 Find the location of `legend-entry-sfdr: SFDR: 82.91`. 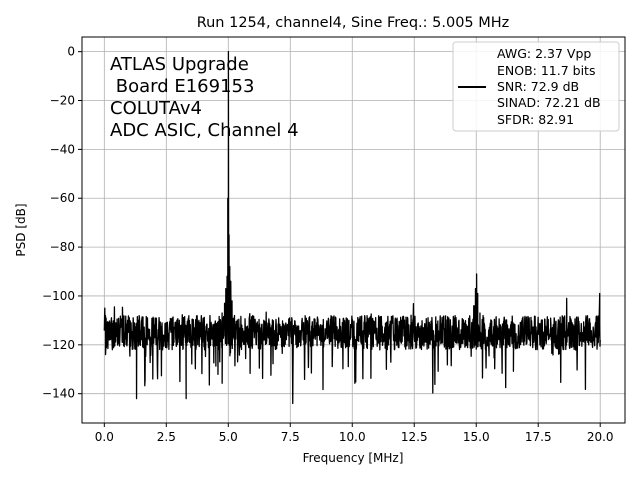

legend-entry-sfdr: SFDR: 82.91 is located at coordinates (535, 119).